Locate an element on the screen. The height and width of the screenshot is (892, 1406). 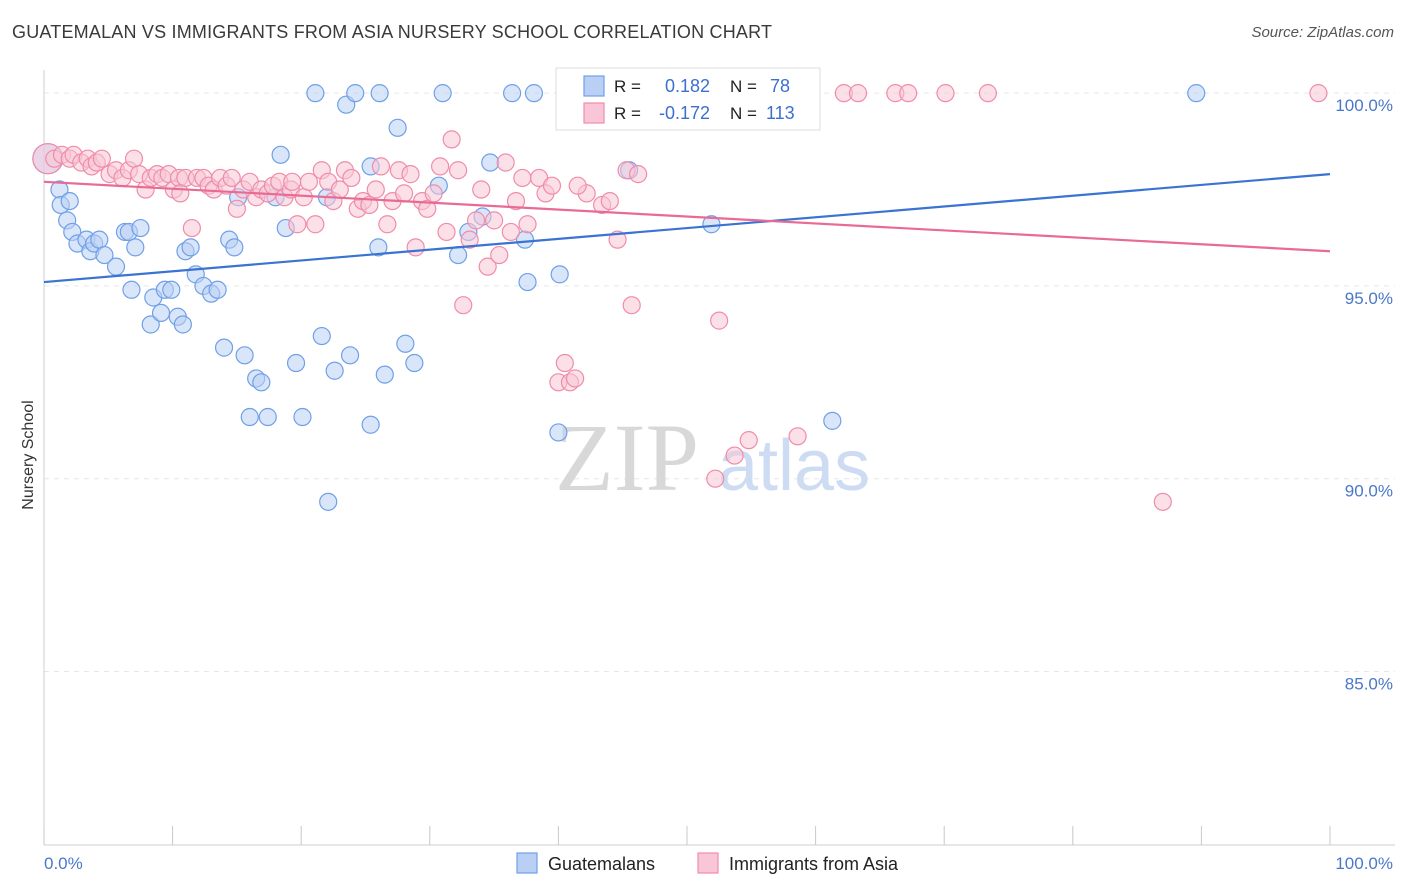
y-tick-labels: 100.0% 95.0% 90.0% 85.0% is located at coordinates (1364, 394).